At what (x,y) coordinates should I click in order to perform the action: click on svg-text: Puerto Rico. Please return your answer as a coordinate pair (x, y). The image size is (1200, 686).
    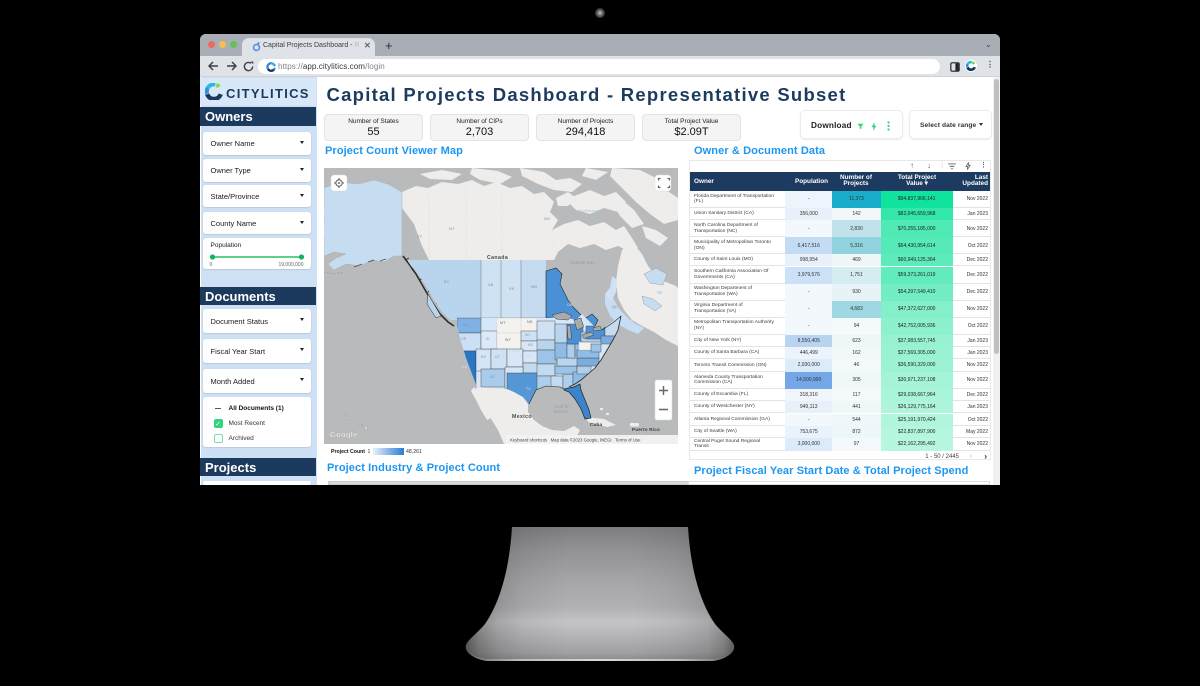
    Looking at the image, I should click on (646, 429).